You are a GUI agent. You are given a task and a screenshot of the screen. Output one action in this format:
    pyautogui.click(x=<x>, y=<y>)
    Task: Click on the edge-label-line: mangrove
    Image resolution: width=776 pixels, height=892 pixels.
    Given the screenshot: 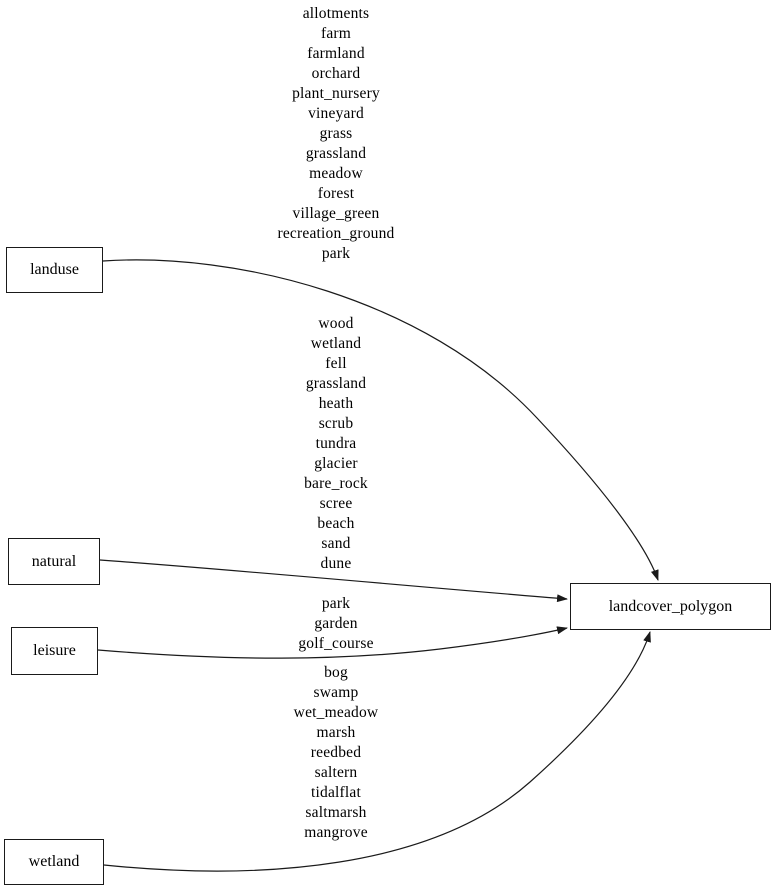 What is the action you would take?
    pyautogui.click(x=336, y=832)
    